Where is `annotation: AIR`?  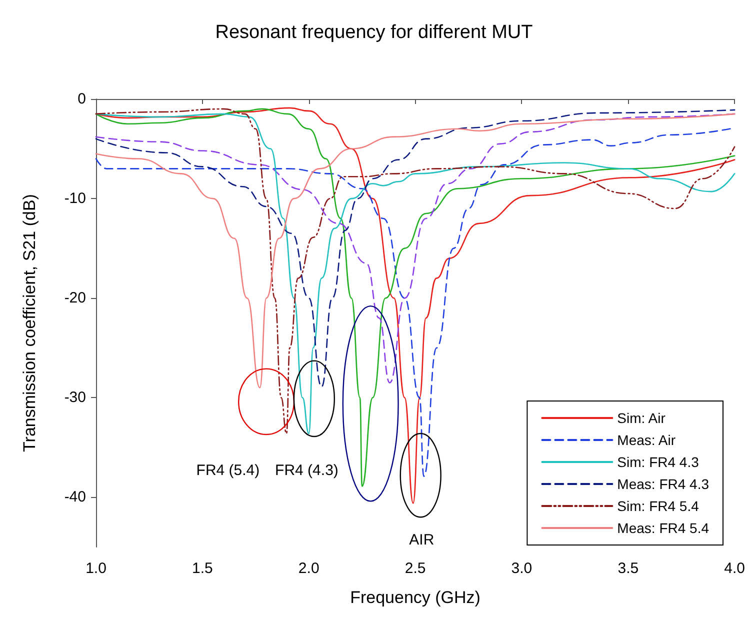 annotation: AIR is located at coordinates (421, 540).